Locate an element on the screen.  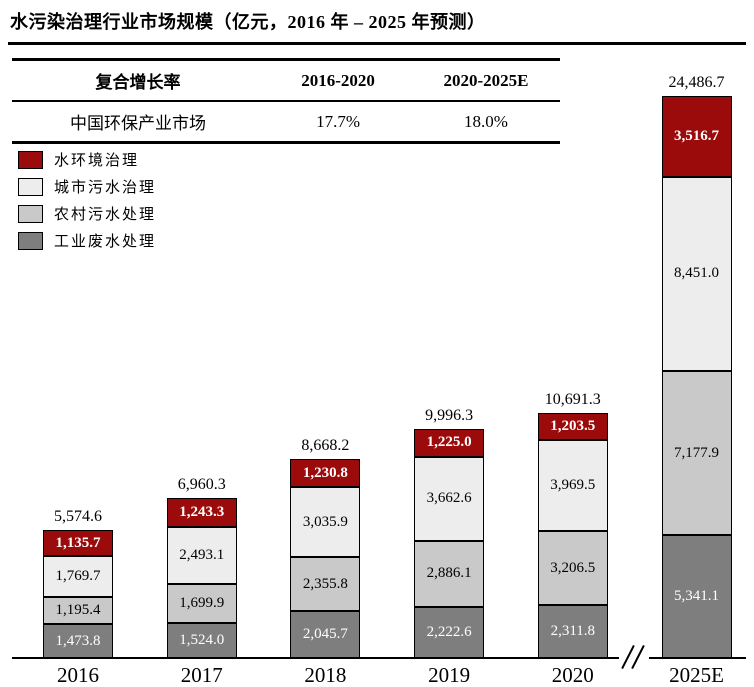
cagr-table-header-row: 复合增长率 2016-2020 2020-2025E is located at coordinates (286, 80).